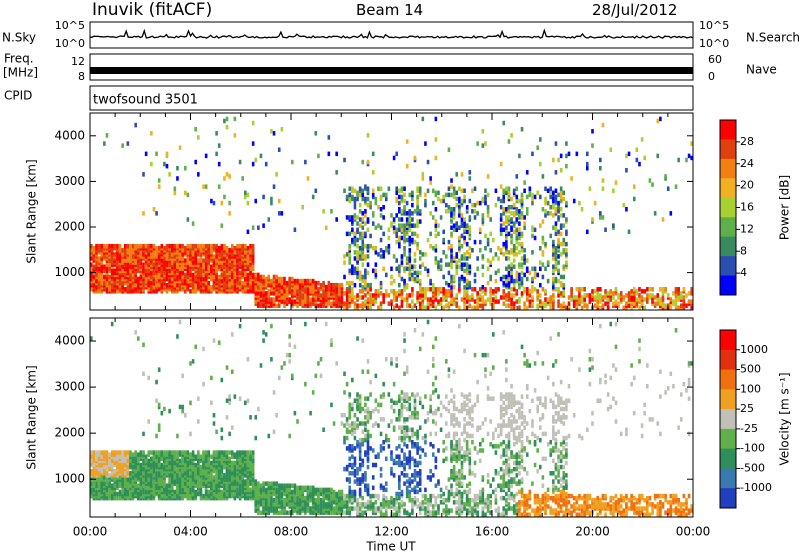 This screenshot has height=554, width=800. Describe the element at coordinates (773, 38) in the screenshot. I see `nsearch-label: N.Search` at that location.